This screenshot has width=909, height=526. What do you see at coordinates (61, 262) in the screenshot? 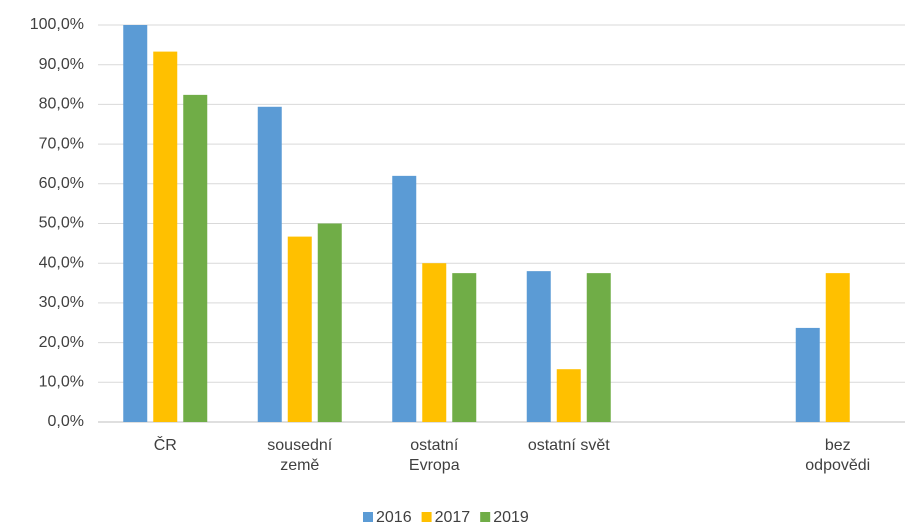
I see `y-tick-label: 40,0%` at bounding box center [61, 262].